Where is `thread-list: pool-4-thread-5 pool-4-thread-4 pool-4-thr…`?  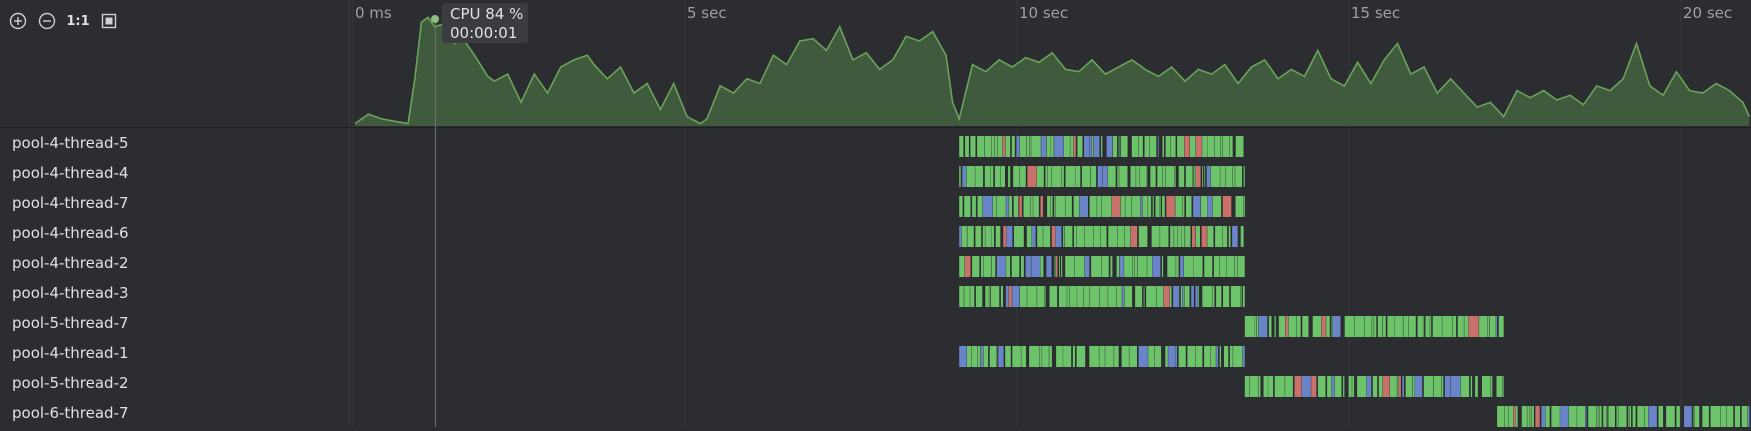 thread-list: pool-4-thread-5 pool-4-thread-4 pool-4-thr… is located at coordinates (174, 277).